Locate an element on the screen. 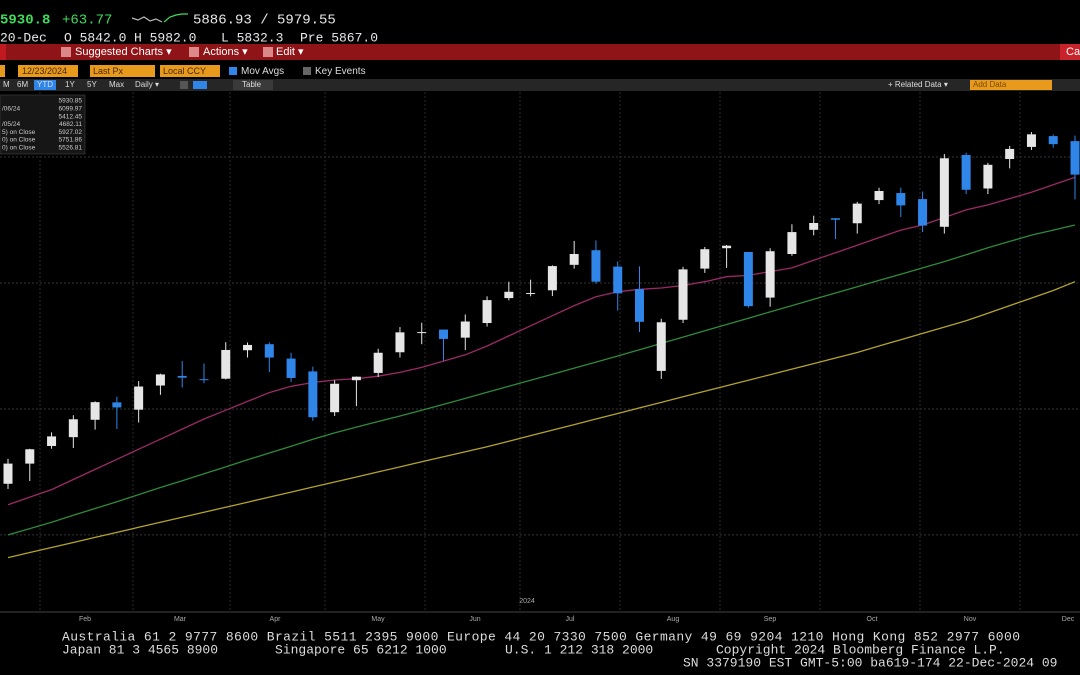  legend-value: 4682.11 is located at coordinates (70, 124).